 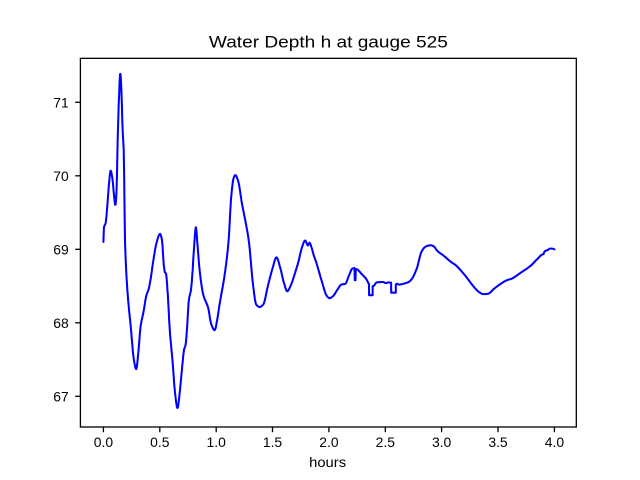 I want to click on svg-text: 2.5, so click(x=386, y=442).